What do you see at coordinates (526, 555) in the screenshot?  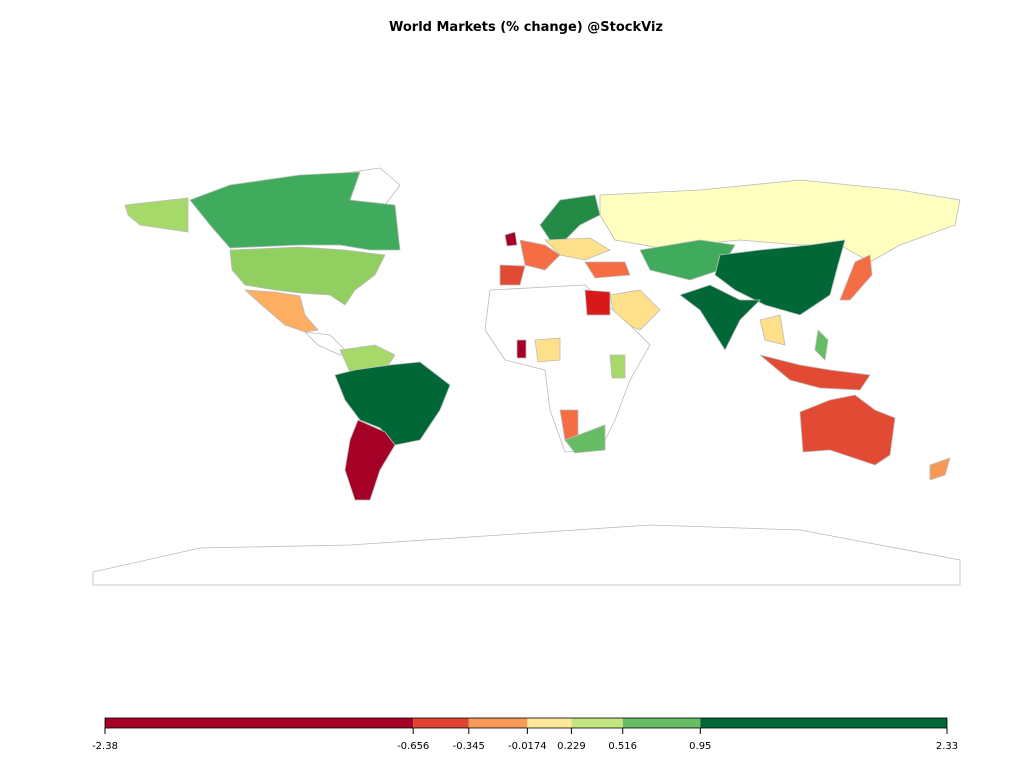 I see `antarctica` at bounding box center [526, 555].